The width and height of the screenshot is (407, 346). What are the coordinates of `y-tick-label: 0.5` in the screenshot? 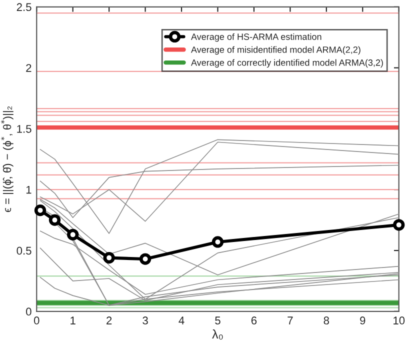 It's located at (24, 250).